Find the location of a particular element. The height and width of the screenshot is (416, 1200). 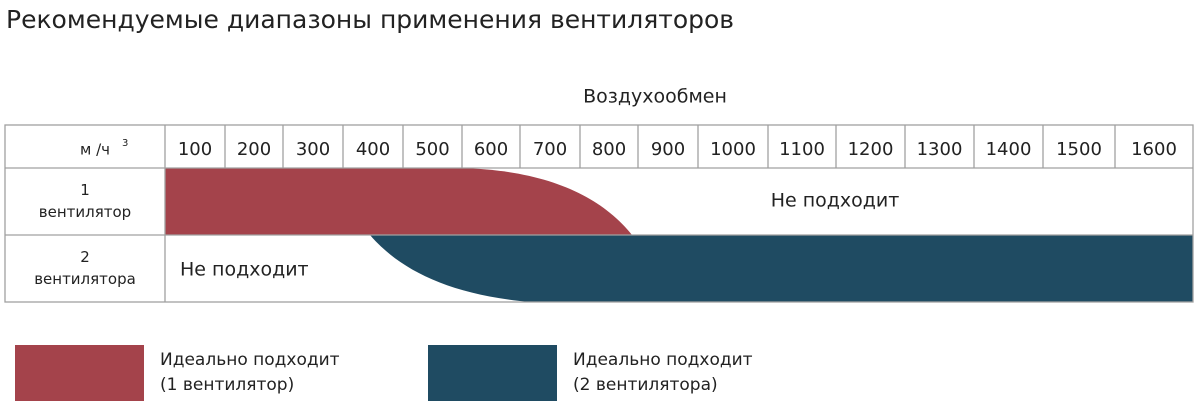

column-header: 600 is located at coordinates (491, 149).